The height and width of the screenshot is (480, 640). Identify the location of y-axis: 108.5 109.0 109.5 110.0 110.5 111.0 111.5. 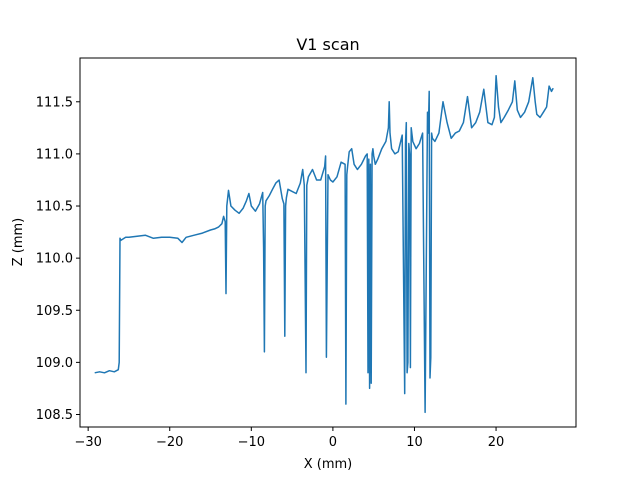
(58, 259).